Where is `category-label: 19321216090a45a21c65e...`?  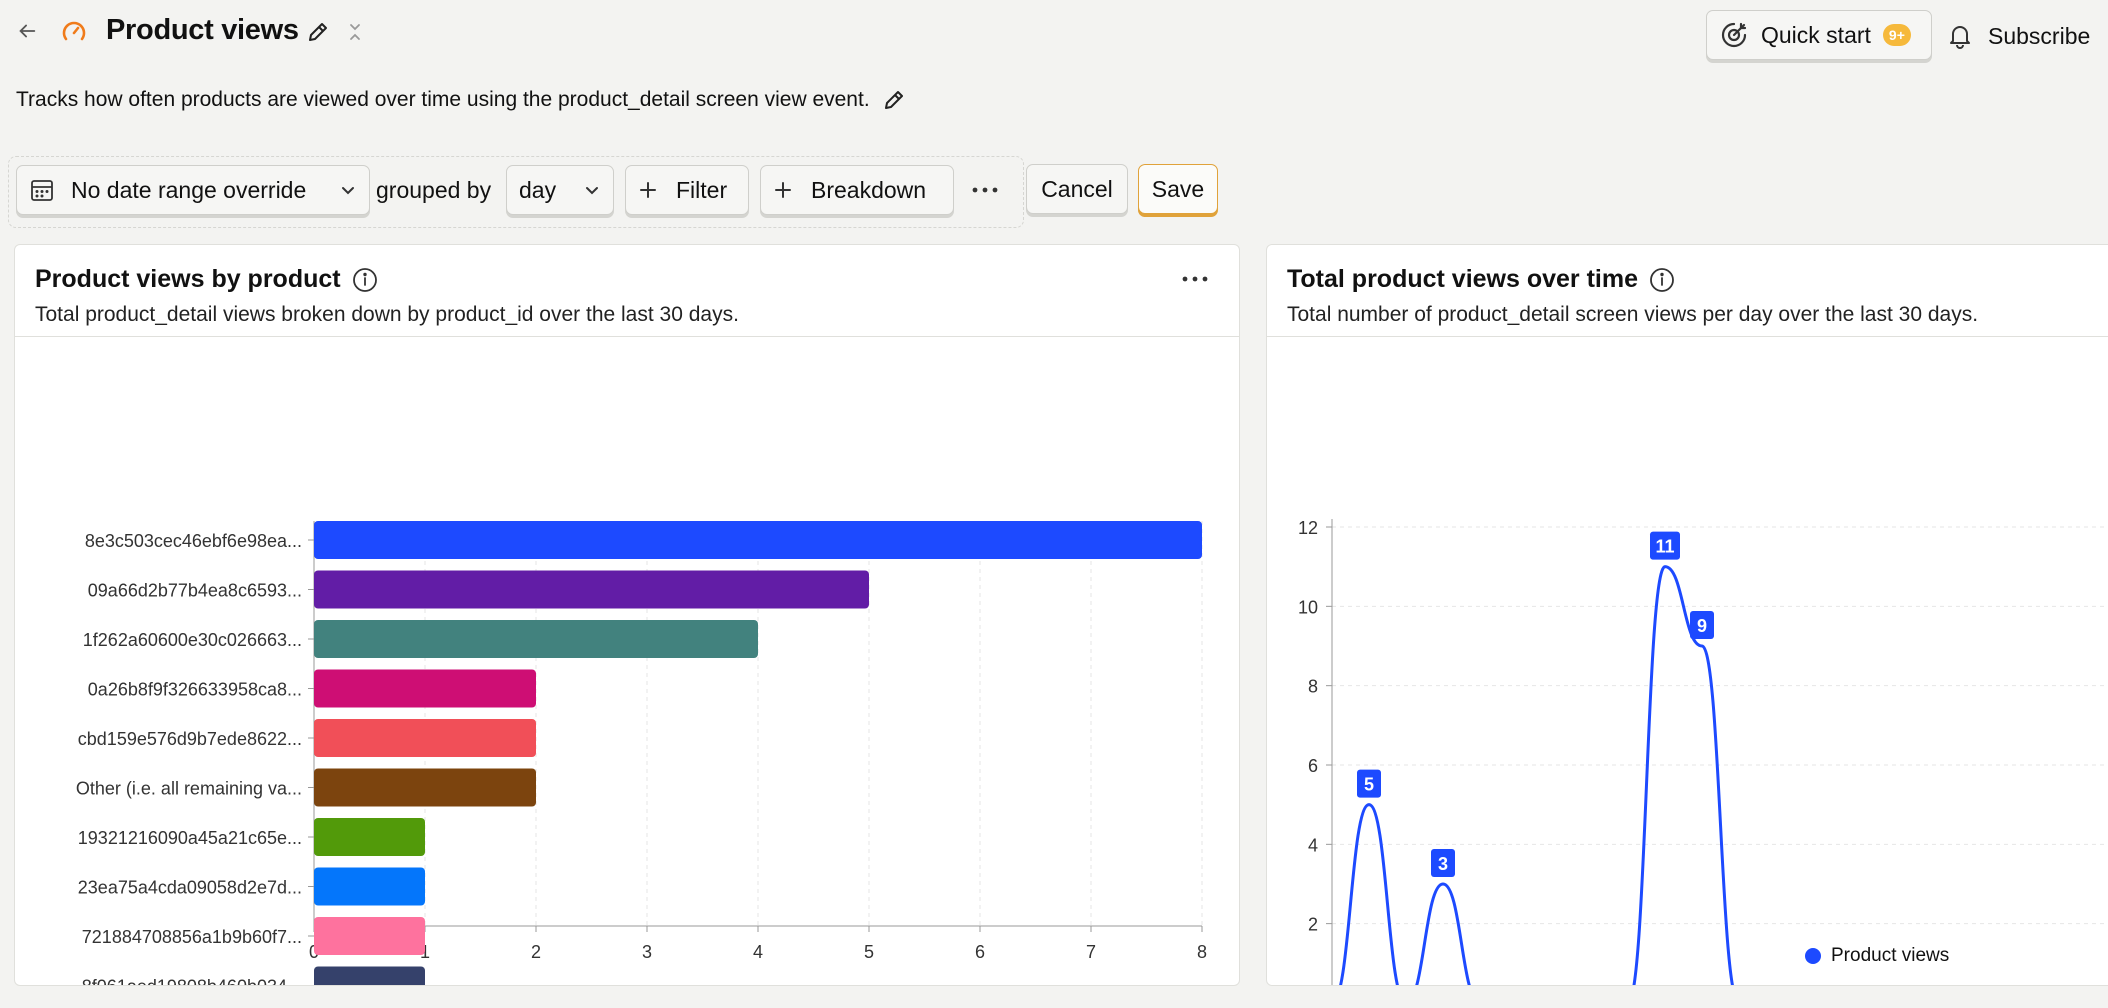
category-label: 19321216090a45a21c65e... is located at coordinates (190, 838).